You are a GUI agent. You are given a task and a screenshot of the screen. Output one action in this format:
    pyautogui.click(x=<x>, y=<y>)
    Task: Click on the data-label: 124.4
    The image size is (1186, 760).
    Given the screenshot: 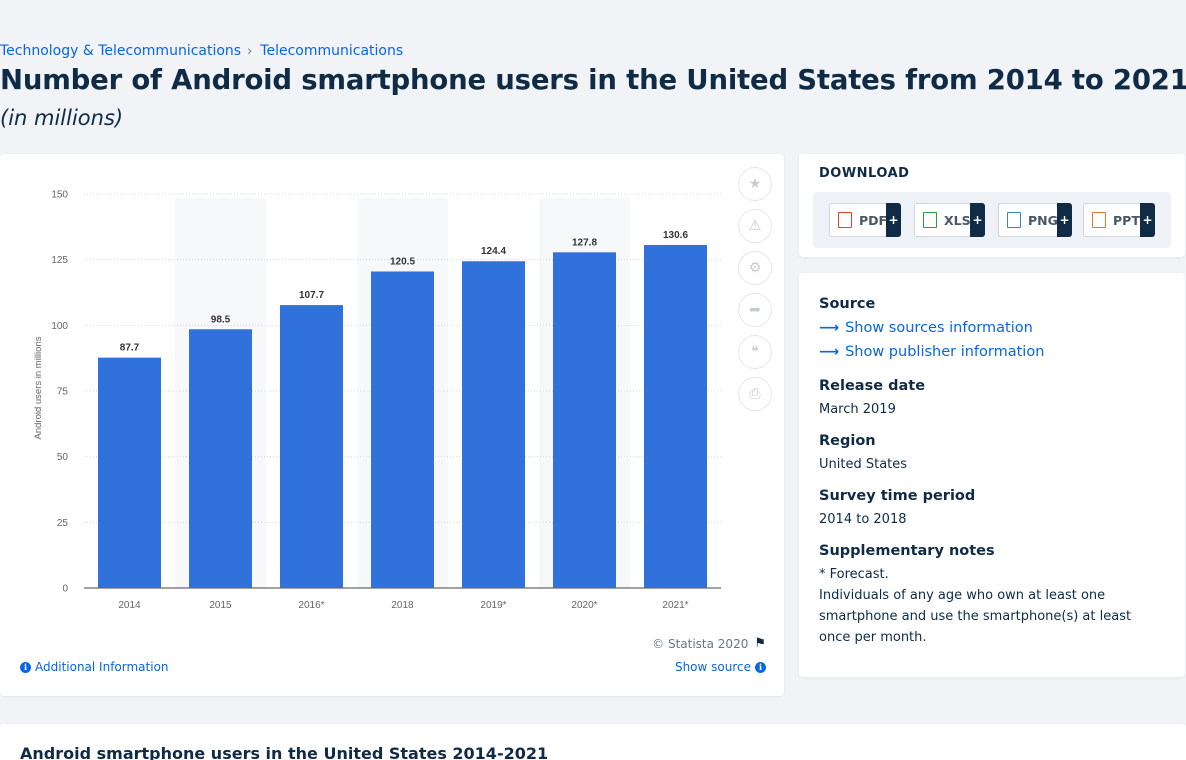 What is the action you would take?
    pyautogui.click(x=493, y=251)
    